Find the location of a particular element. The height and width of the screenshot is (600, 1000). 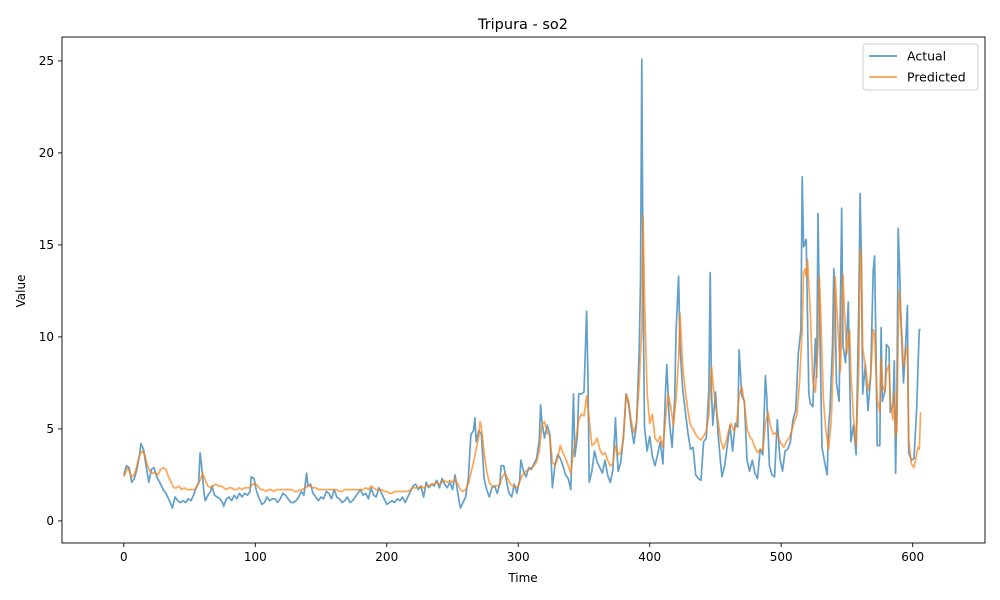

y-tick-label: 0 is located at coordinates (50, 521).